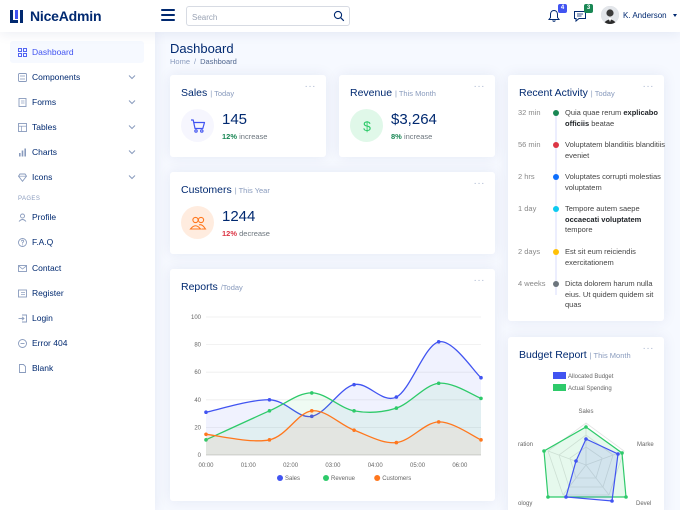  What do you see at coordinates (418, 136) in the screenshot?
I see `change-label: increase` at bounding box center [418, 136].